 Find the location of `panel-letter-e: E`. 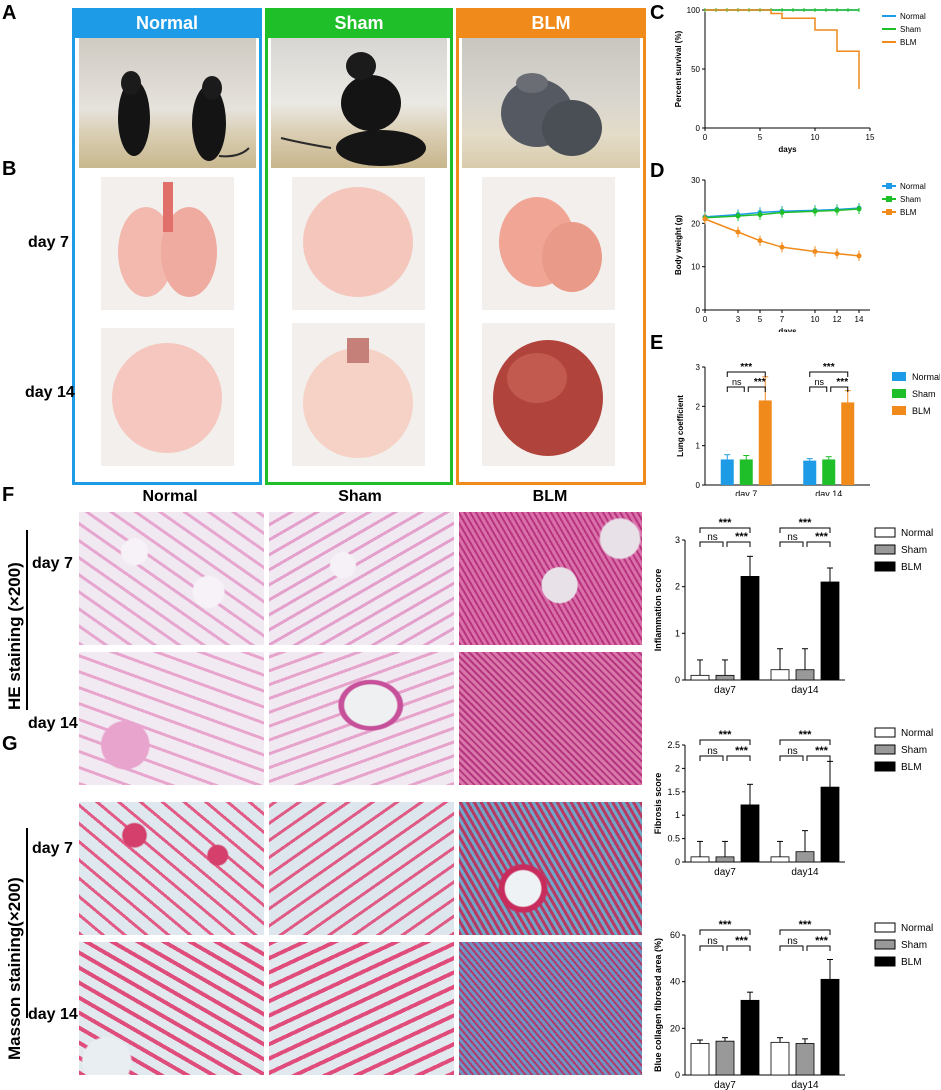

panel-letter-e: E is located at coordinates (657, 343).